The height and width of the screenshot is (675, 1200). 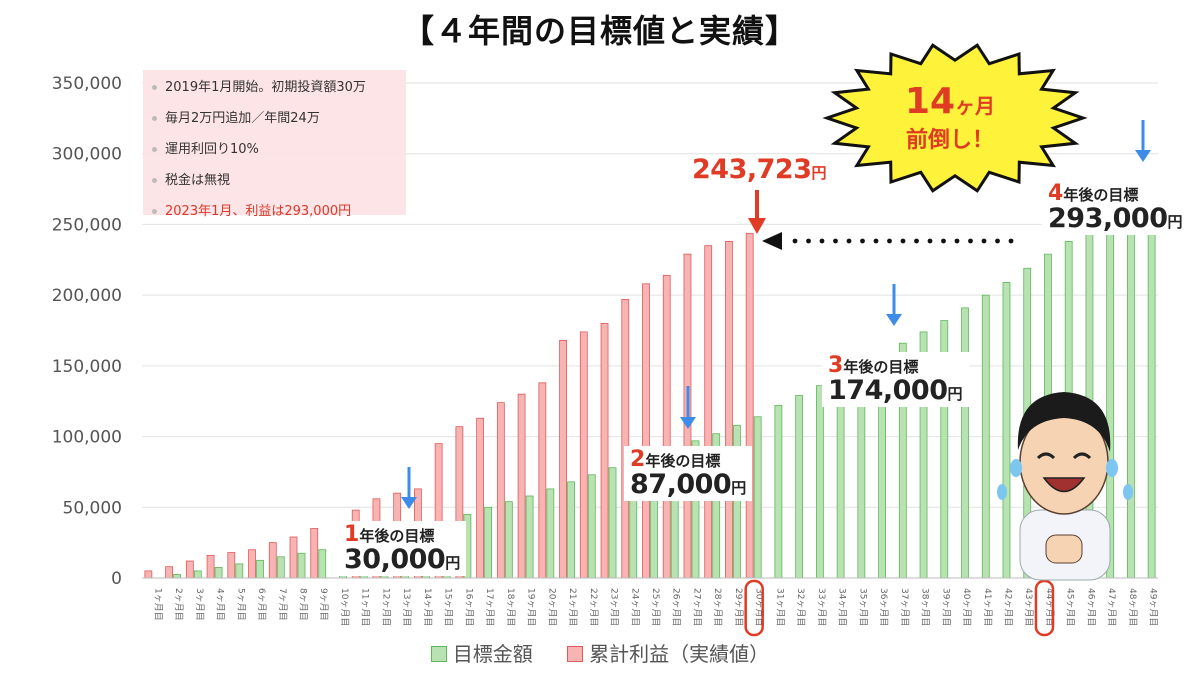 What do you see at coordinates (904, 607) in the screenshot?
I see `x-tick-label: 37ヶ月目` at bounding box center [904, 607].